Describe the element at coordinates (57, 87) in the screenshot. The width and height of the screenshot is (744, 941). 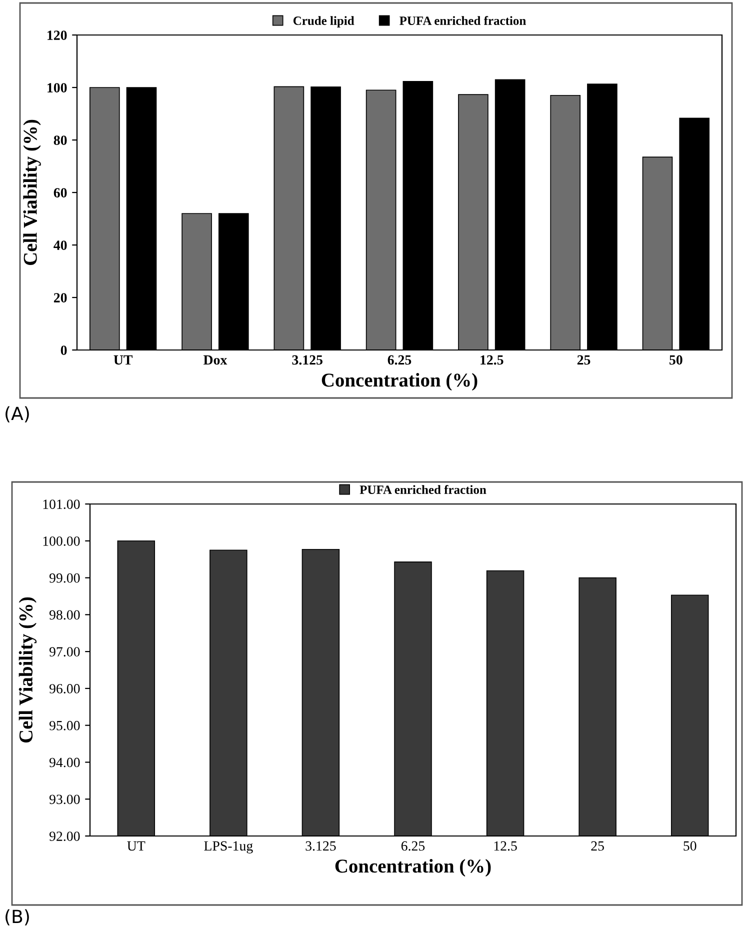
I see `y-tick-label: 100` at that location.